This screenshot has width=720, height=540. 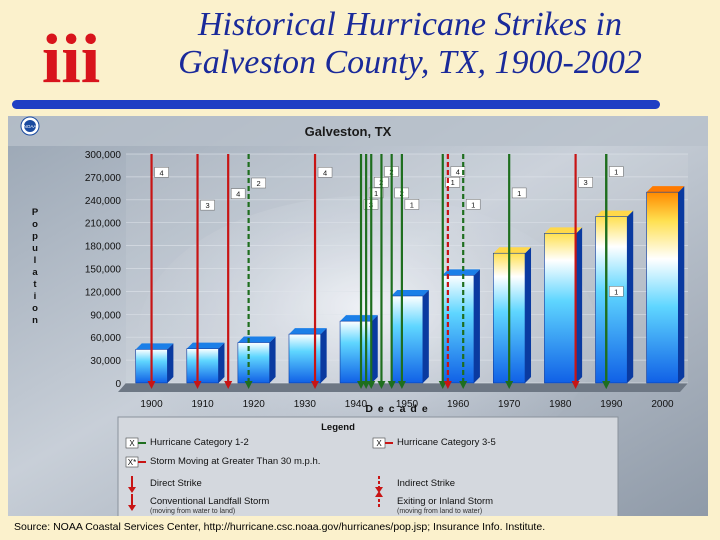 I want to click on x-tick-label: 2000, so click(x=662, y=404).